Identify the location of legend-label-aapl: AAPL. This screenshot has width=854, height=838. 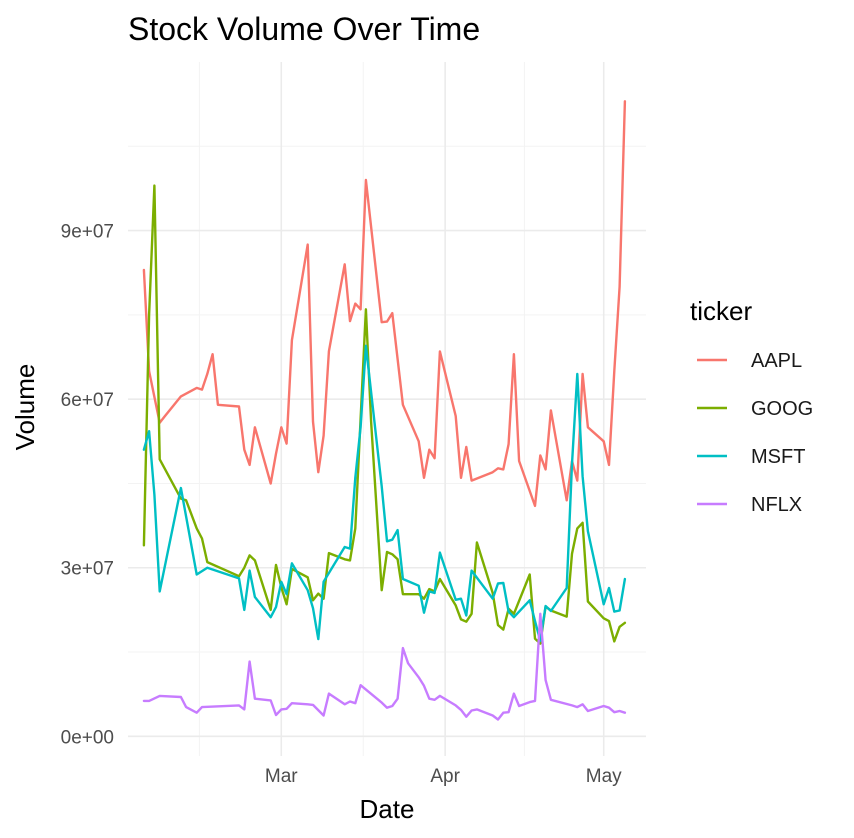
(776, 361).